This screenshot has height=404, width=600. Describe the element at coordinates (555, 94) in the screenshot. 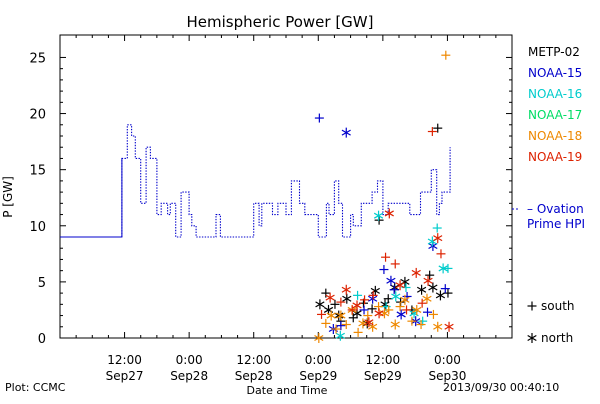

I see `legend-entry-noaa-16: NOAA-16` at that location.